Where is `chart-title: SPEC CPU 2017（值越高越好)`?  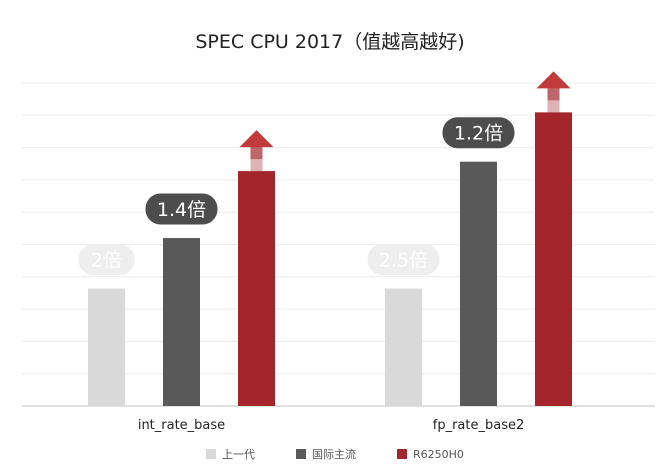
chart-title: SPEC CPU 2017（值越高越好) is located at coordinates (329, 42).